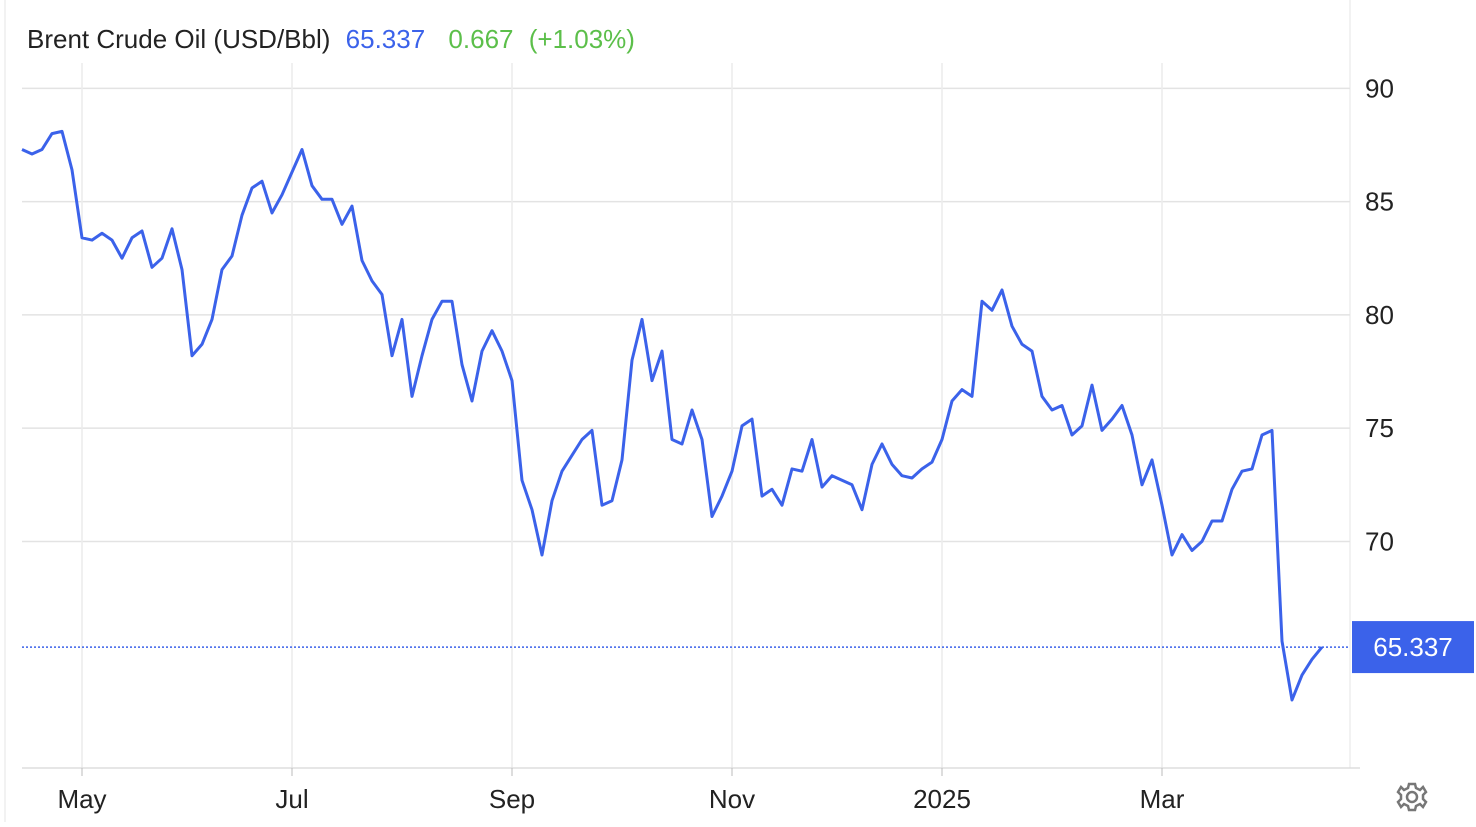 The width and height of the screenshot is (1476, 827). What do you see at coordinates (582, 39) in the screenshot?
I see `title-change-pct: (+1.03%)` at bounding box center [582, 39].